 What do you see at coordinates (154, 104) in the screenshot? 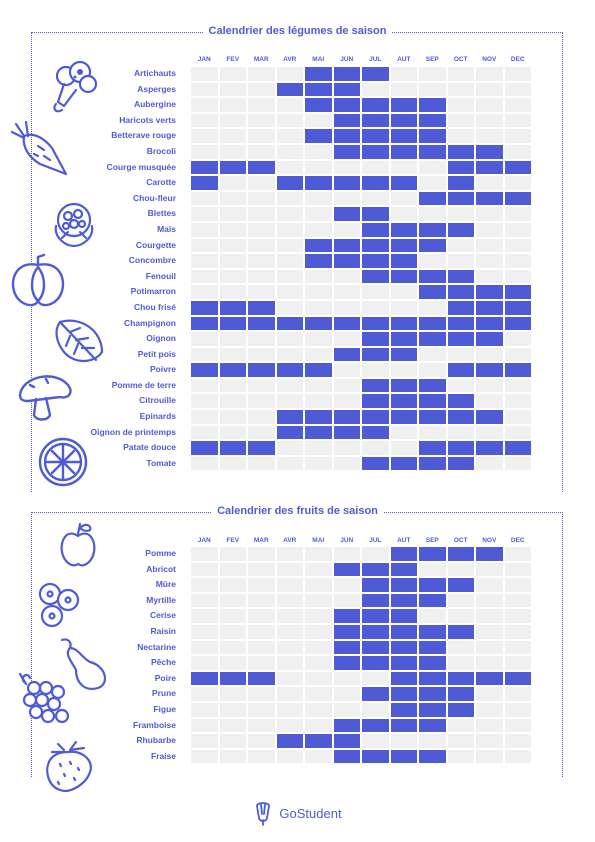
I see `item-label: Aubergine` at bounding box center [154, 104].